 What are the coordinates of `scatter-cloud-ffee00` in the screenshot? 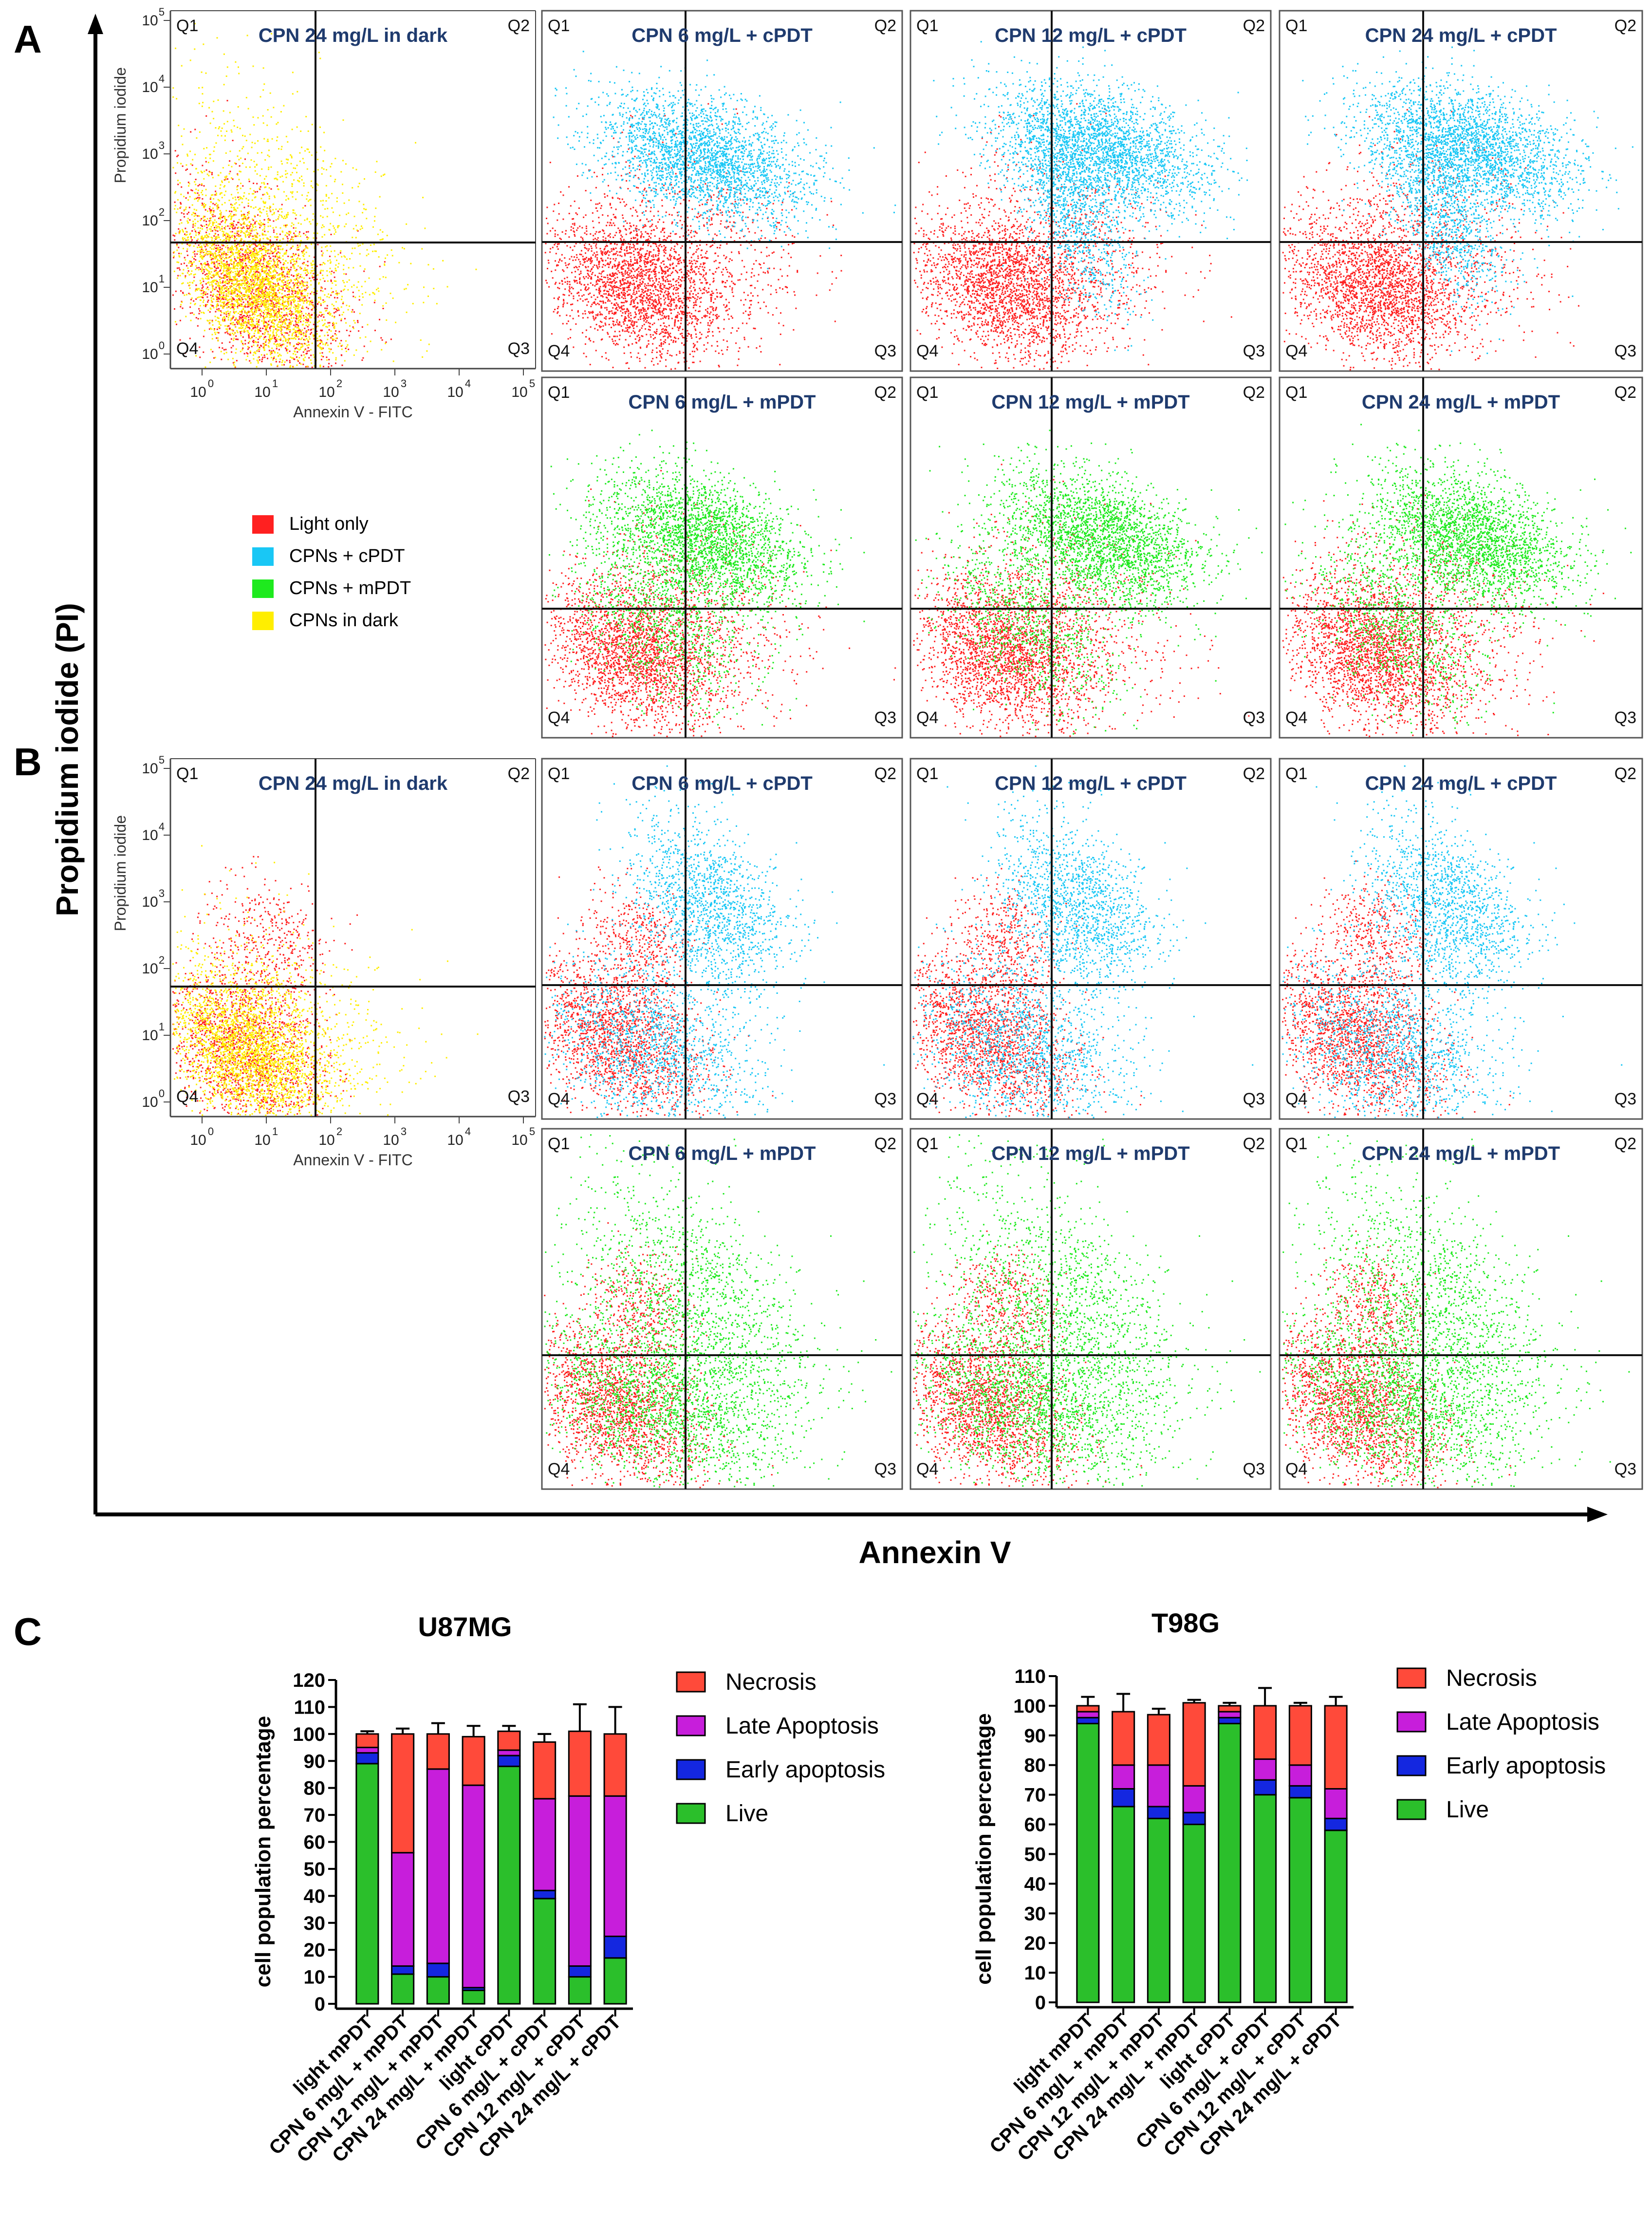 It's located at (297, 262).